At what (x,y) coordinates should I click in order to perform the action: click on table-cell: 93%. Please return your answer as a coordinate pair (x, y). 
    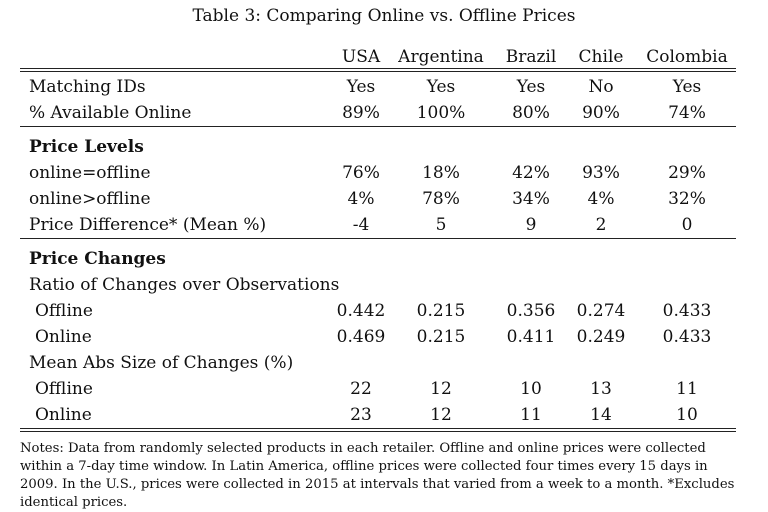
    Looking at the image, I should click on (601, 173).